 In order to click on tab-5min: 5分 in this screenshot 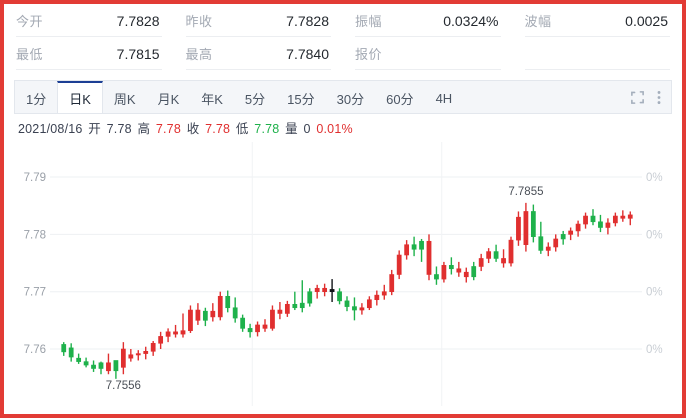, I will do `click(255, 97)`.